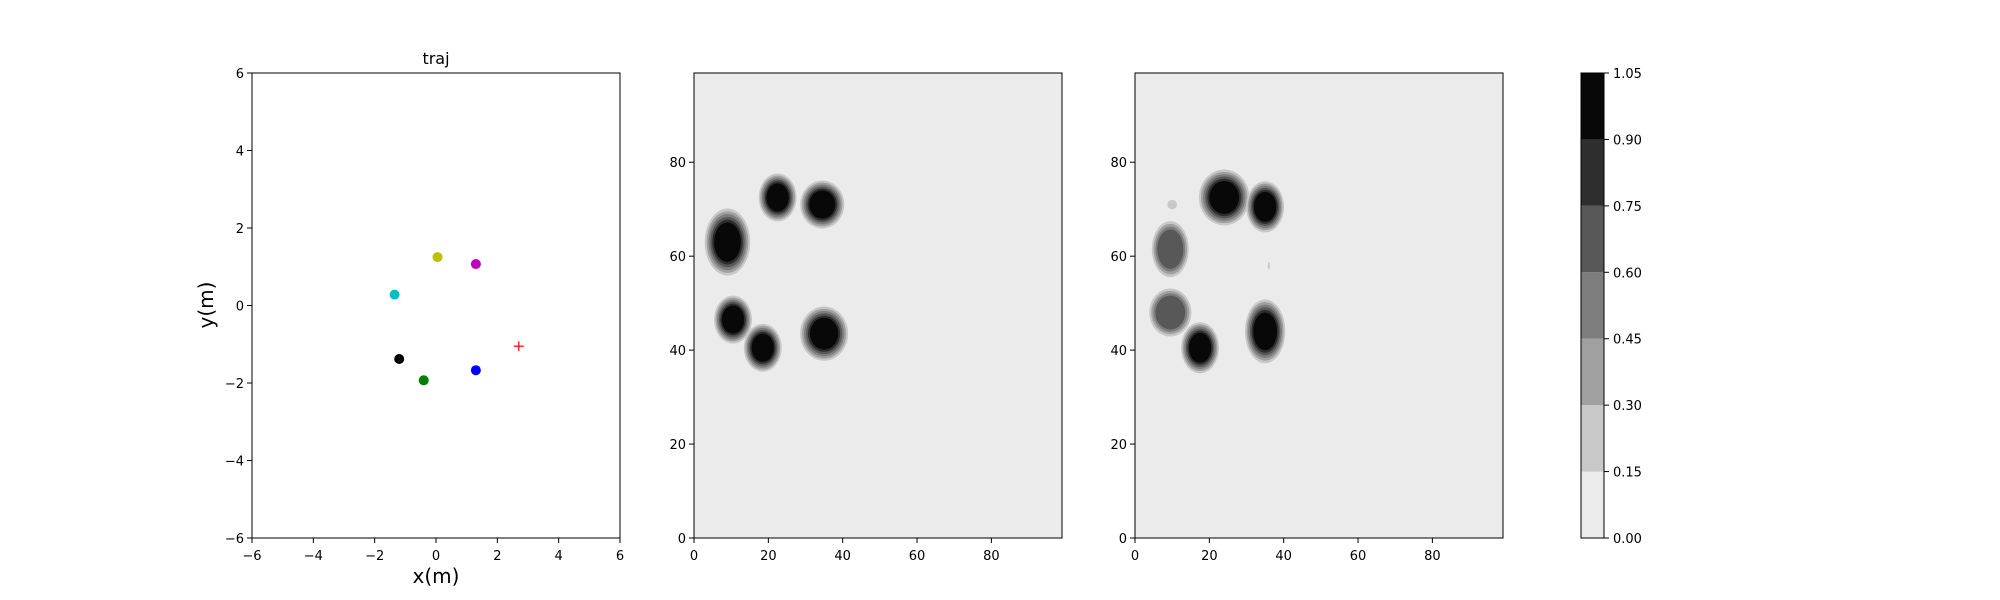 The height and width of the screenshot is (600, 2000). What do you see at coordinates (1283, 556) in the screenshot?
I see `predicted-x-tick-label: 40` at bounding box center [1283, 556].